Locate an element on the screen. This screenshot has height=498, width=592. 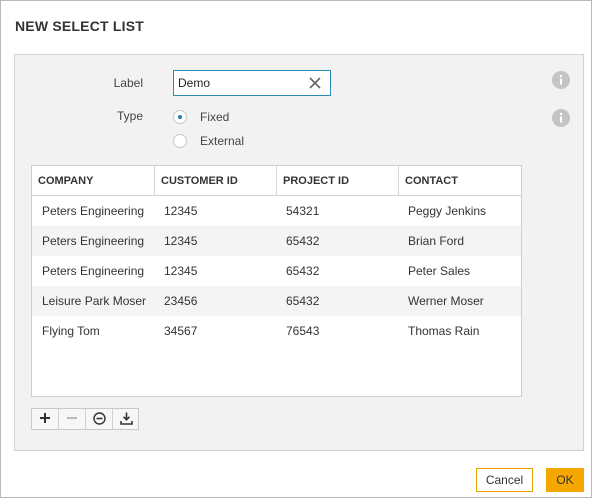
grid-header: COMPANY CUSTOMER ID PROJECT ID CONTACT is located at coordinates (276, 181).